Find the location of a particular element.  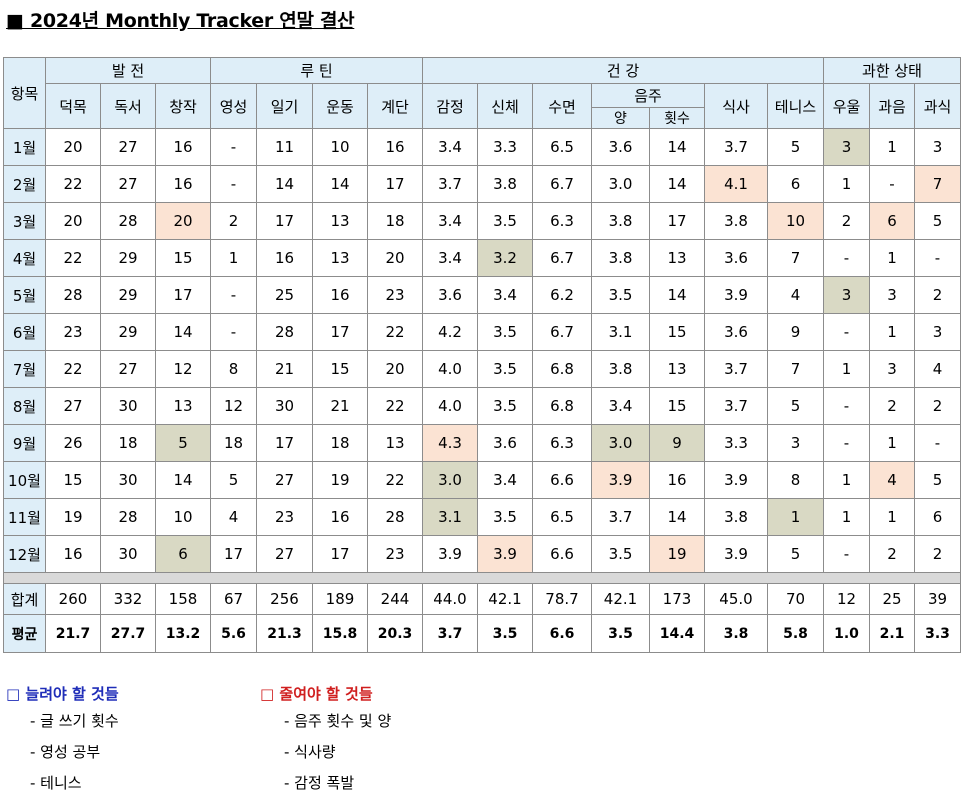

cell: 13.2 is located at coordinates (183, 633).